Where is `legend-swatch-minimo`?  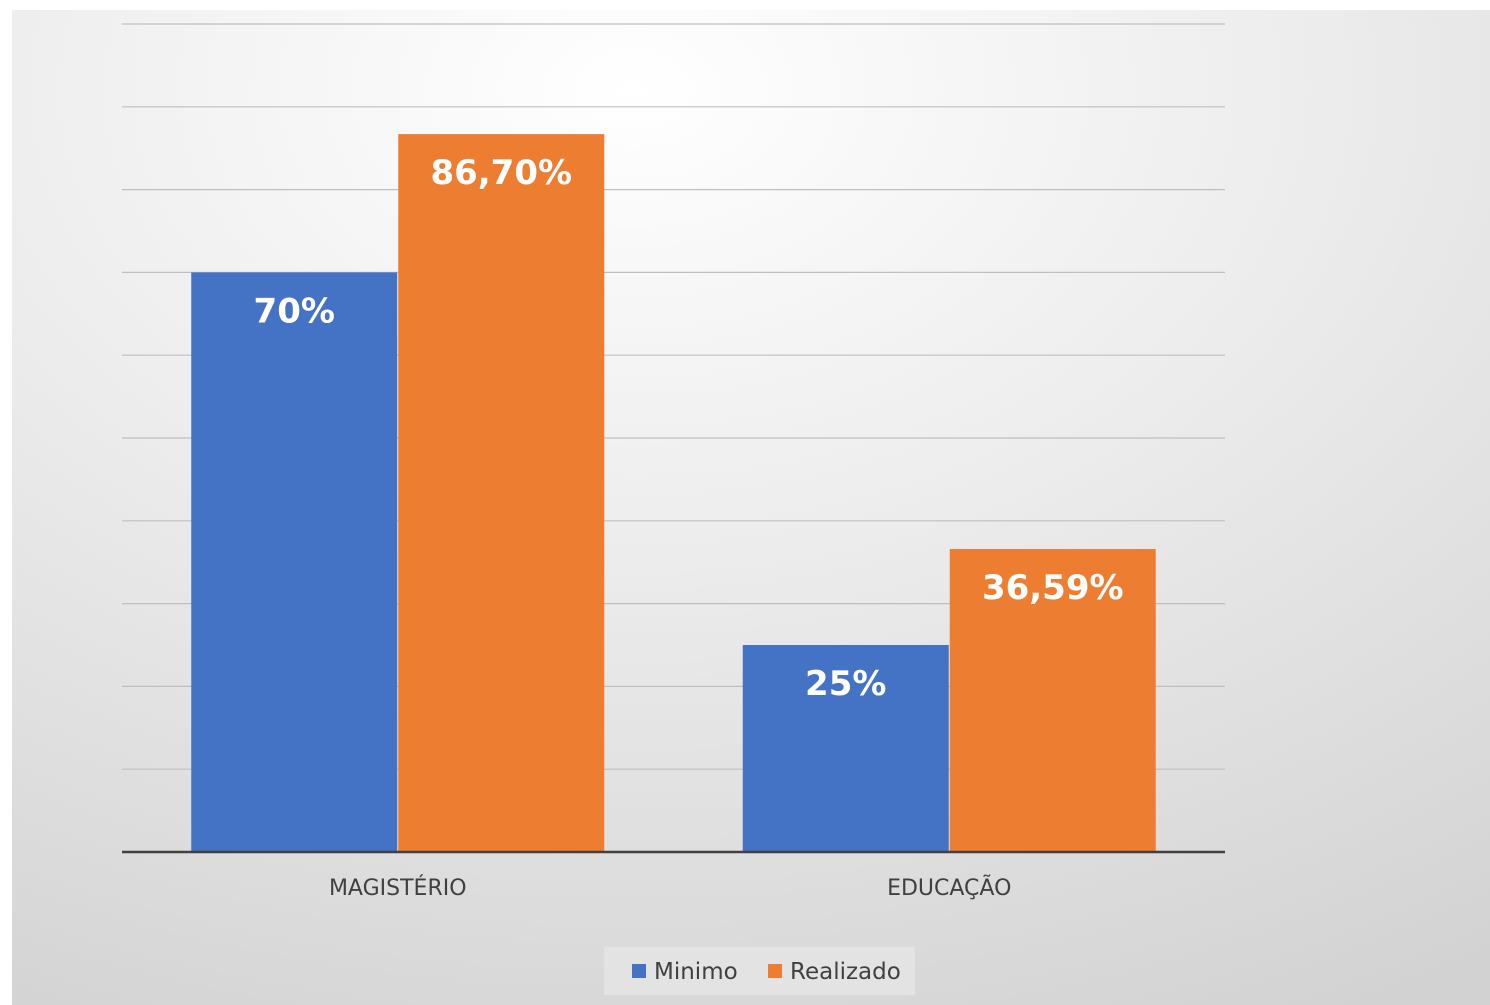
legend-swatch-minimo is located at coordinates (639, 971).